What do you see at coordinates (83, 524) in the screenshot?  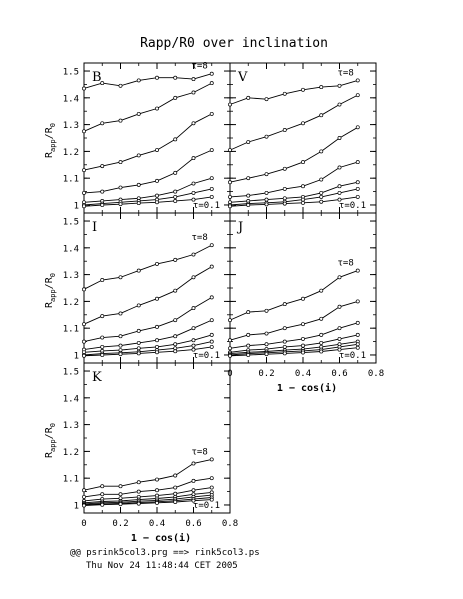 I see `x-tick-label: 0` at bounding box center [83, 524].